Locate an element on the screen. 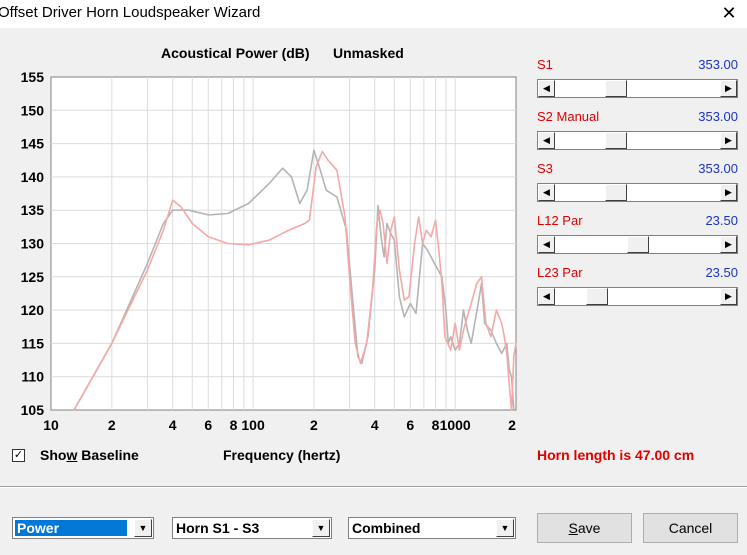  x-tick-label: 1000 is located at coordinates (455, 425).